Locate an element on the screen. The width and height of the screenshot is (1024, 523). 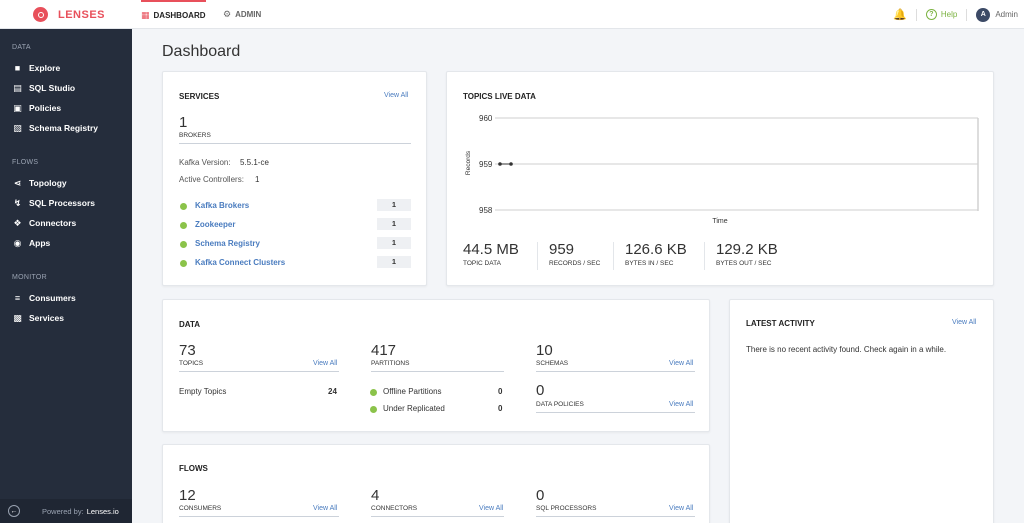
stat-bytes-in-value: 126.6 KB is located at coordinates (656, 249).